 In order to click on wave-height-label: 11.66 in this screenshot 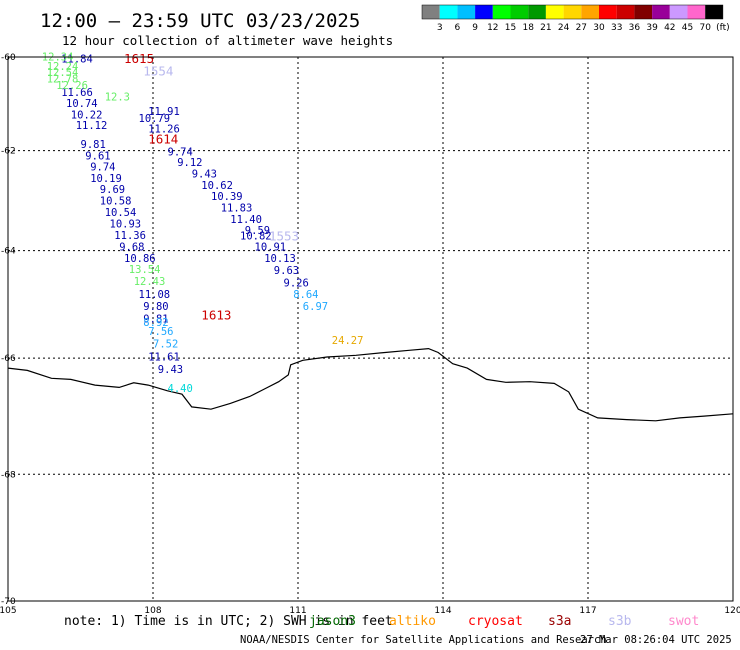, I will do `click(77, 93)`.